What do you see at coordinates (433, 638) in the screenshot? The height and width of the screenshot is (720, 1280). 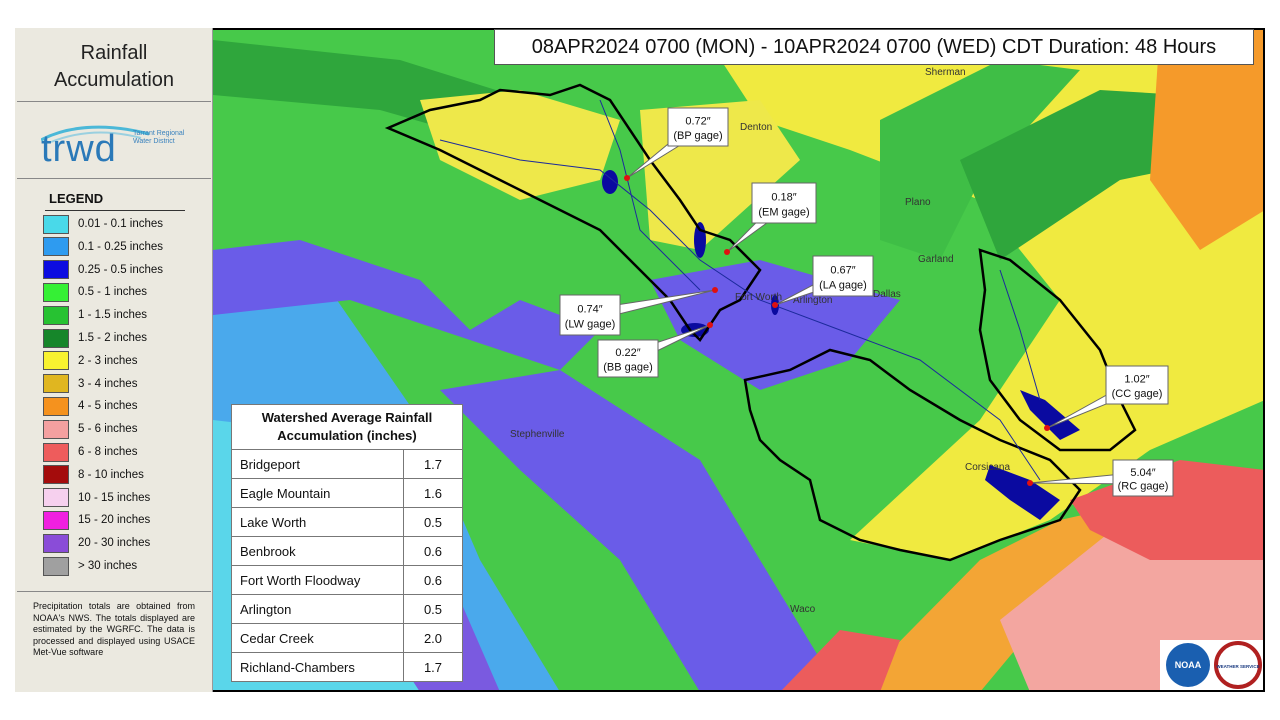 I see `watershed-value: 2.0` at bounding box center [433, 638].